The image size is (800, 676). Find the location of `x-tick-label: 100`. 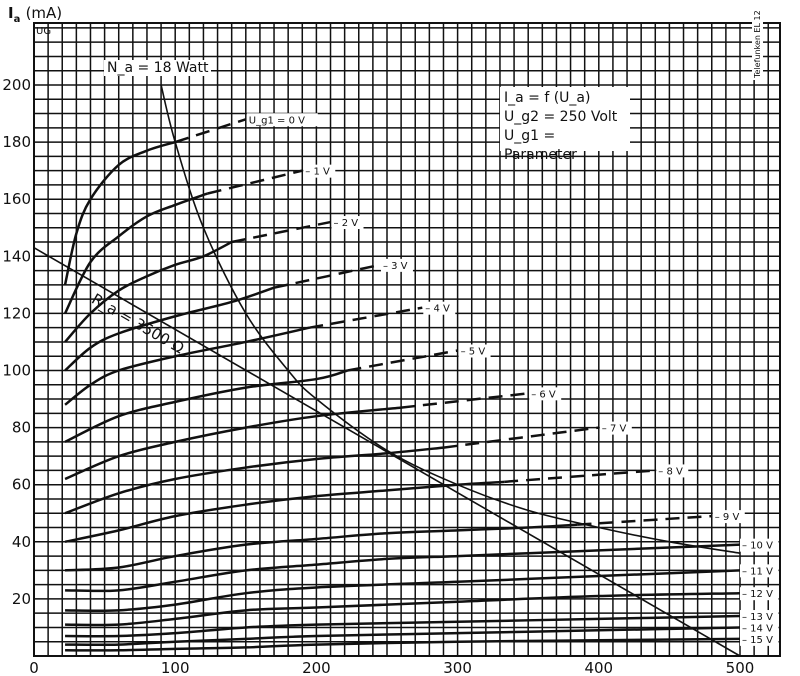

x-tick-label: 100 is located at coordinates (175, 667).